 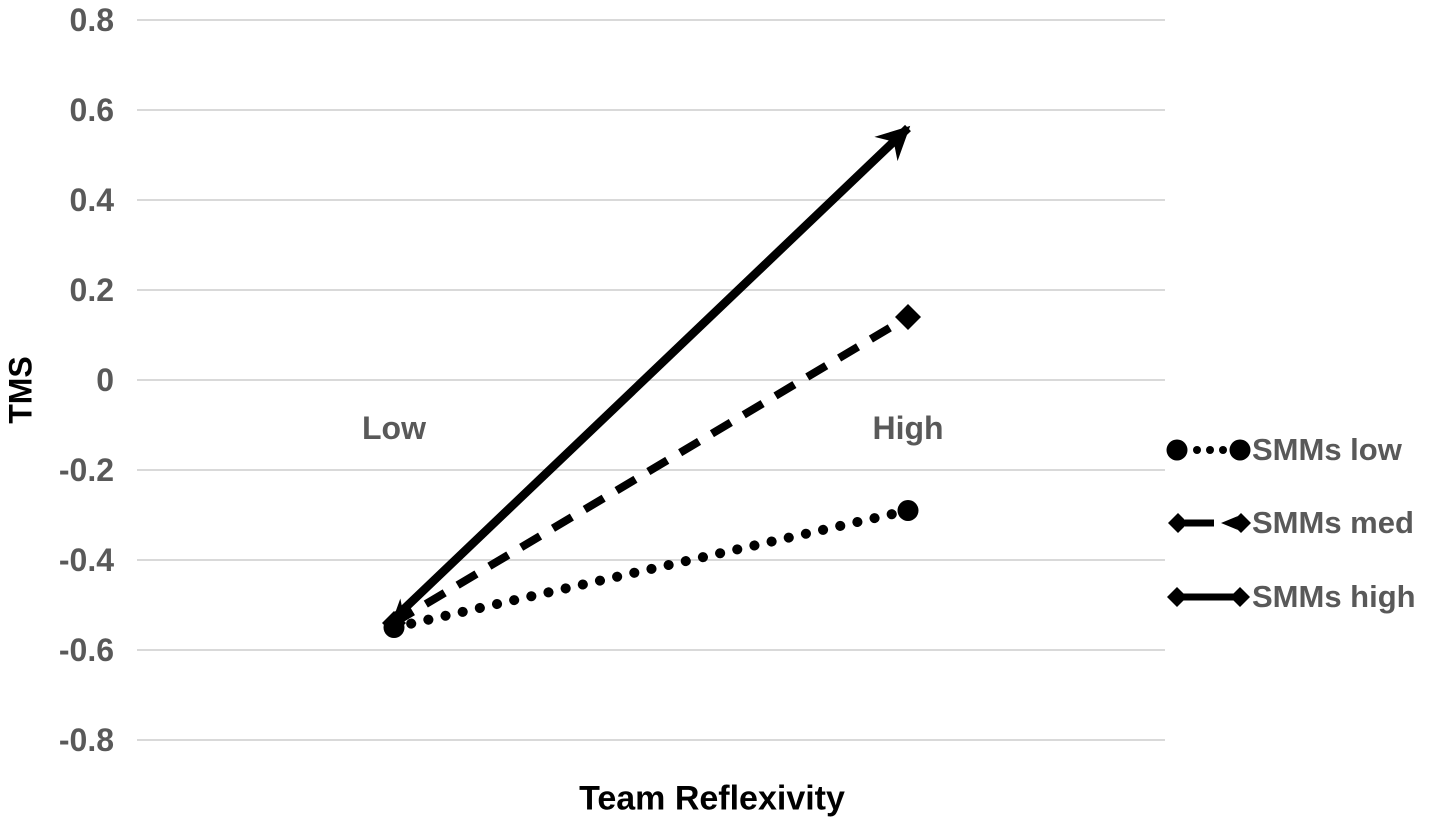 What do you see at coordinates (651, 569) in the screenshot?
I see `series-line-smms-low` at bounding box center [651, 569].